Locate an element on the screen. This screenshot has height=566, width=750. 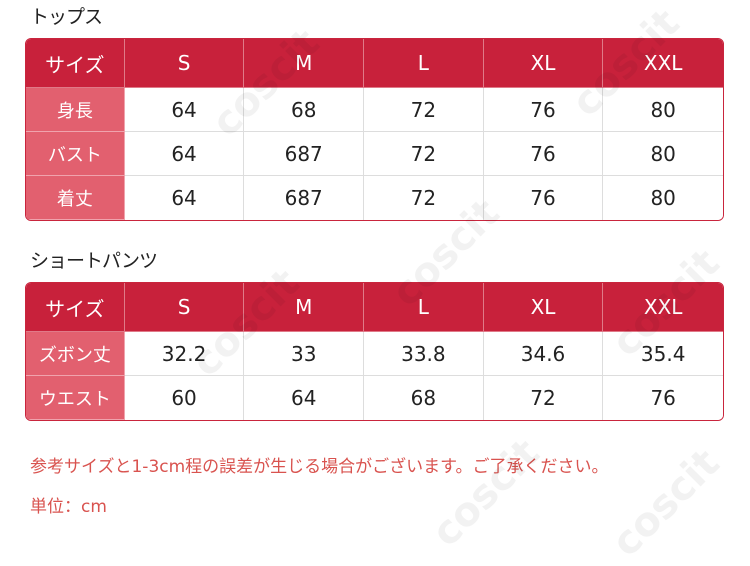
row-label: 身長 is located at coordinates (75, 110).